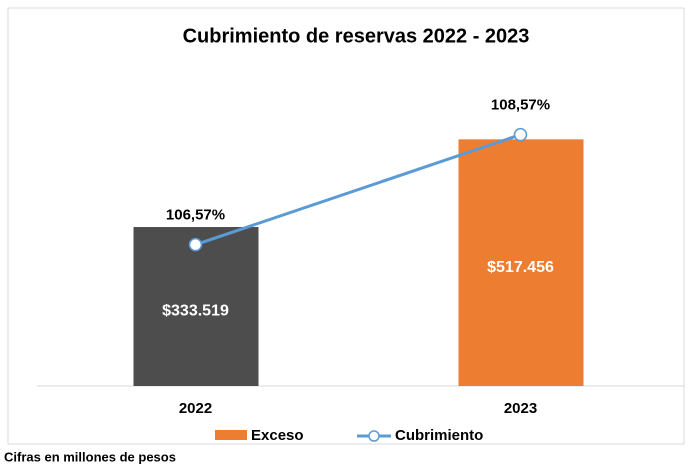  What do you see at coordinates (90, 456) in the screenshot?
I see `note: Cifras en millones de pesos` at bounding box center [90, 456].